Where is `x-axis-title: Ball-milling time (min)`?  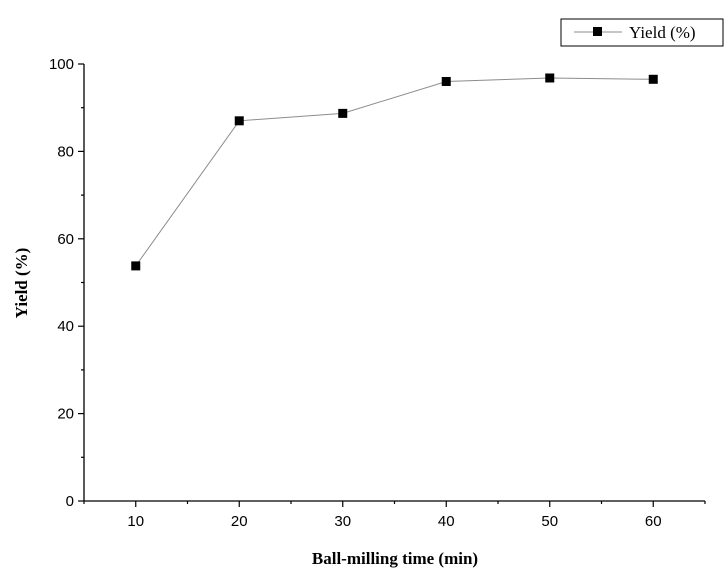
x-axis-title: Ball-milling time (min) is located at coordinates (395, 558).